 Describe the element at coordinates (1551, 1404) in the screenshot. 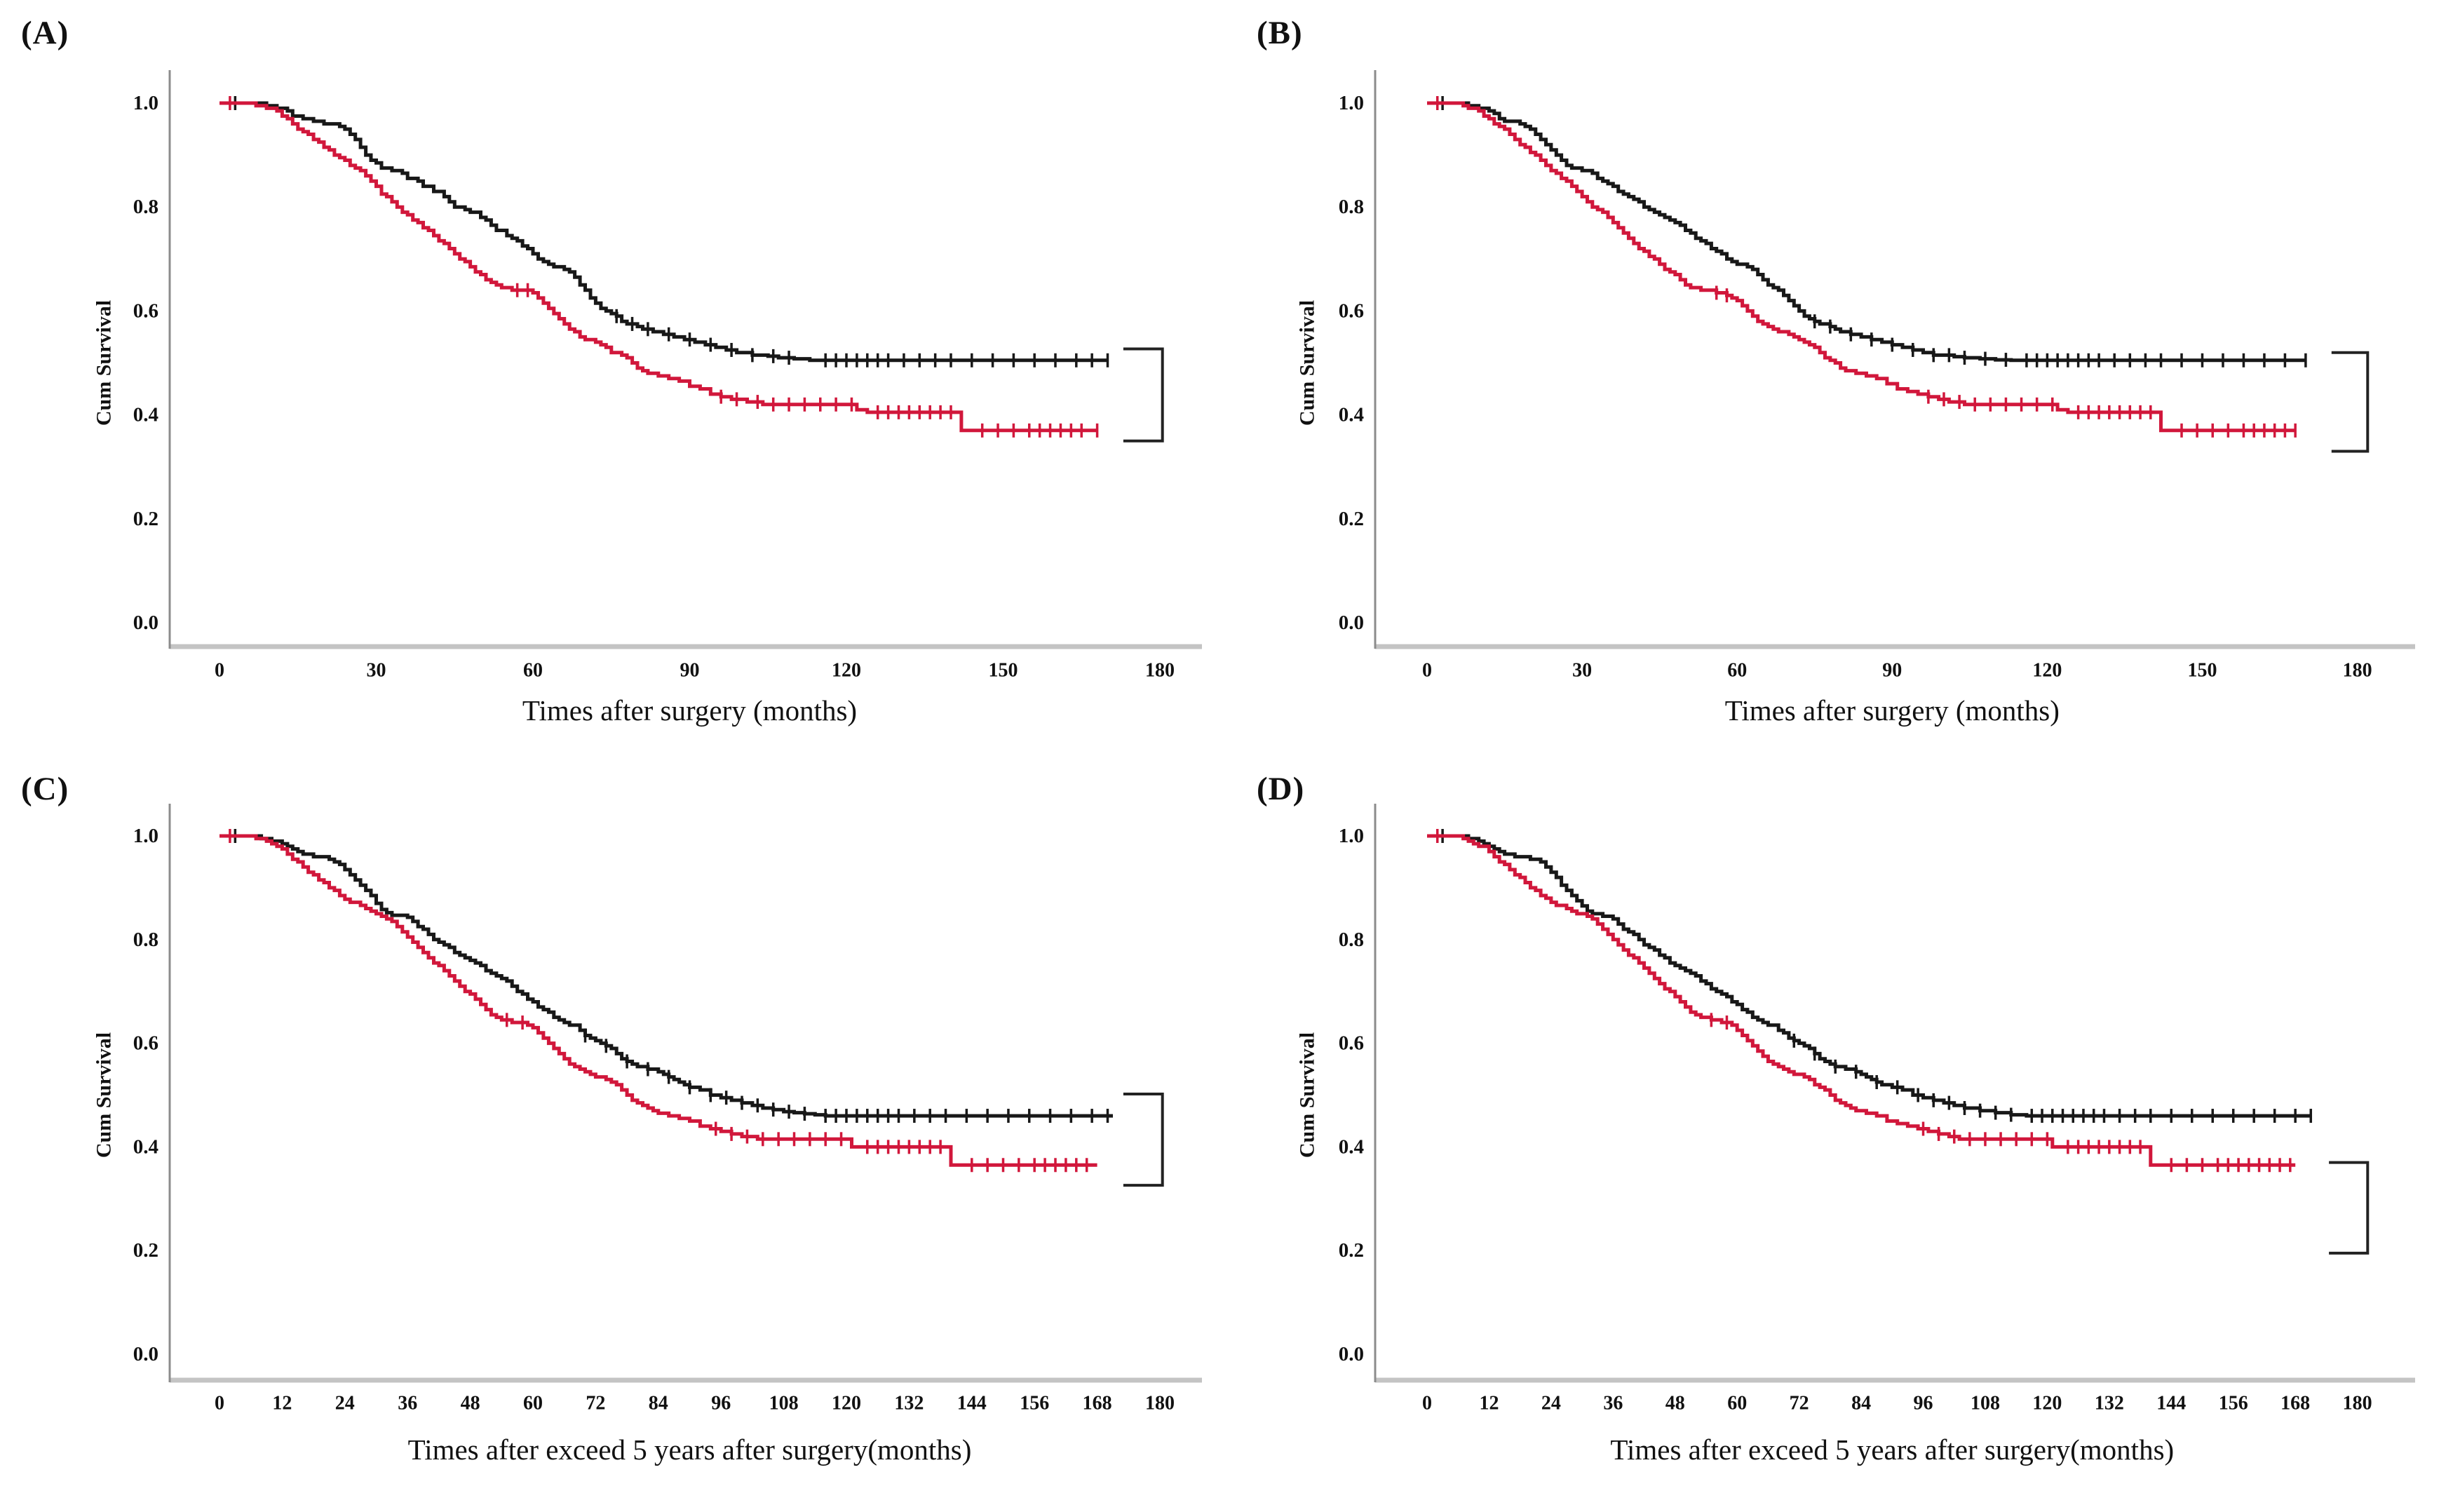

I see `x-tick-label: 24` at that location.